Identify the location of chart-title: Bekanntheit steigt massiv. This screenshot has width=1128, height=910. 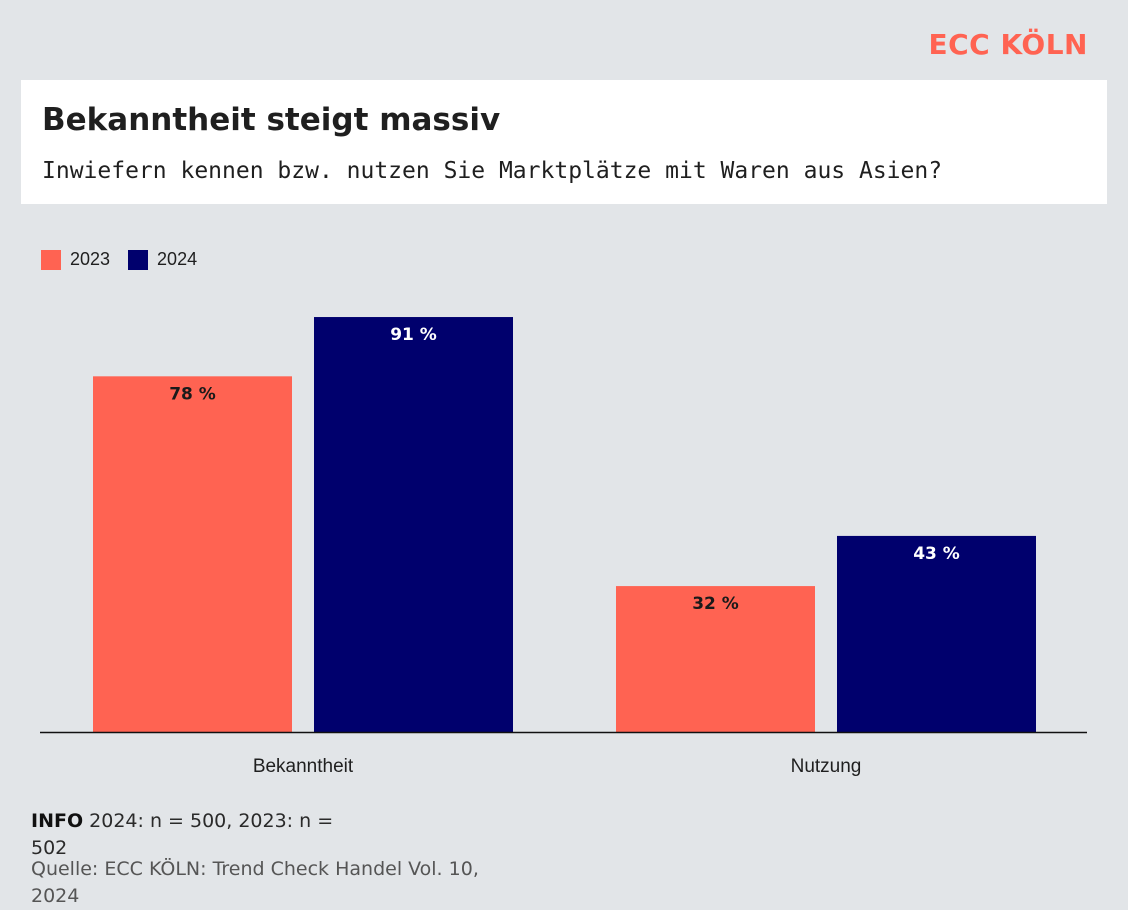
(271, 120).